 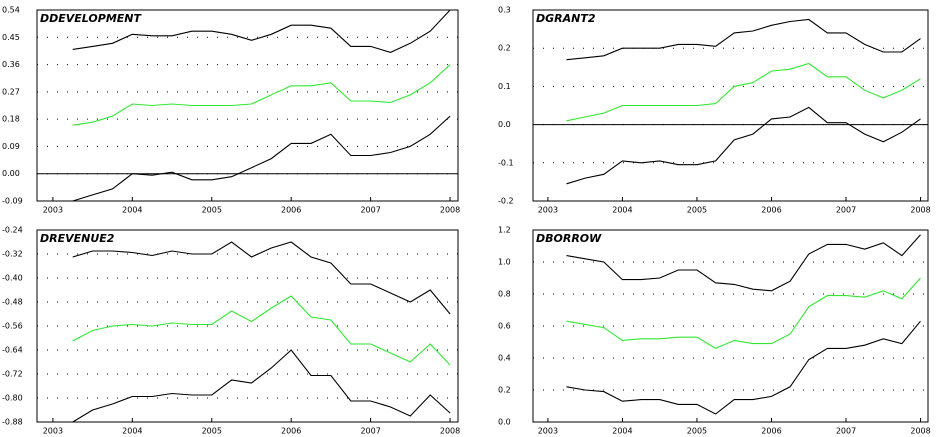 What do you see at coordinates (504, 10) in the screenshot?
I see `y-tick-label: 0.3` at bounding box center [504, 10].